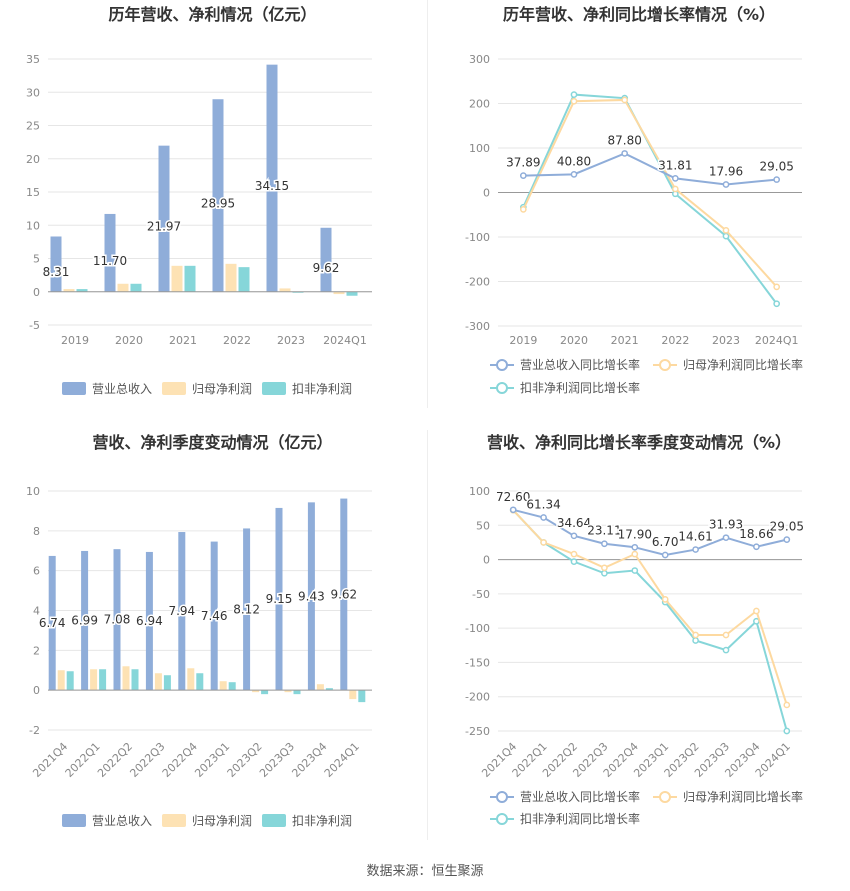  Describe the element at coordinates (675, 340) in the screenshot. I see `x-tick-label: 2022` at that location.